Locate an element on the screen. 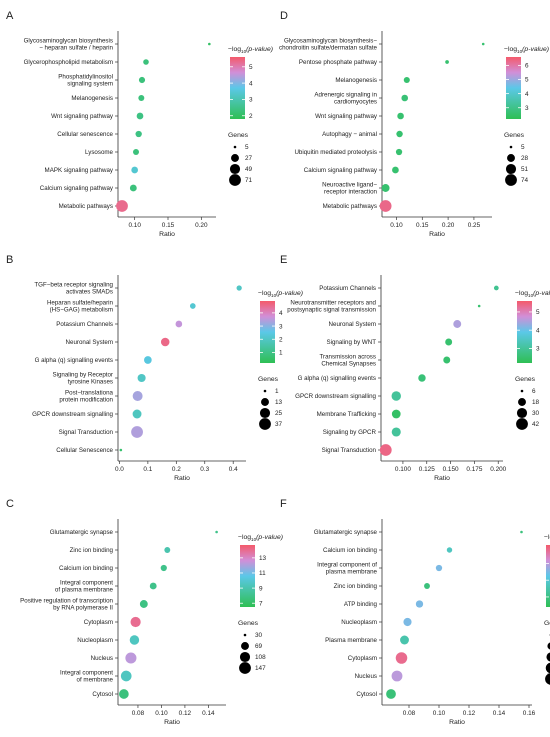 The image size is (550, 737). category-label-line: of plasma membrane is located at coordinates (84, 590).